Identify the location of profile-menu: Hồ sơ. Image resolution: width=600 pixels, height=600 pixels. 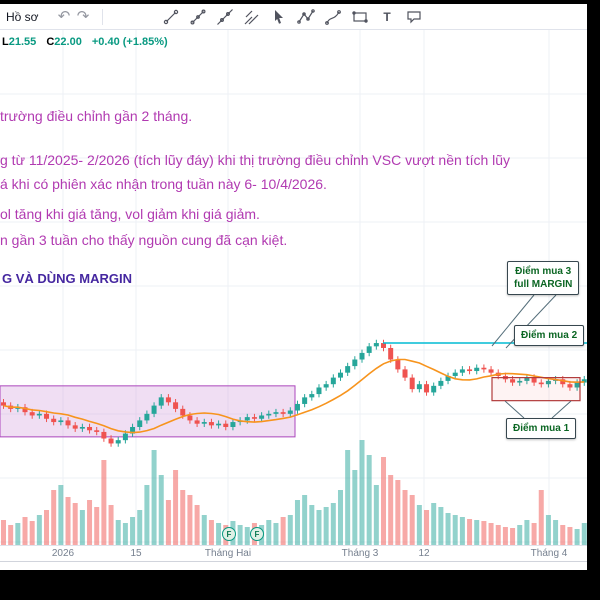
(22, 16).